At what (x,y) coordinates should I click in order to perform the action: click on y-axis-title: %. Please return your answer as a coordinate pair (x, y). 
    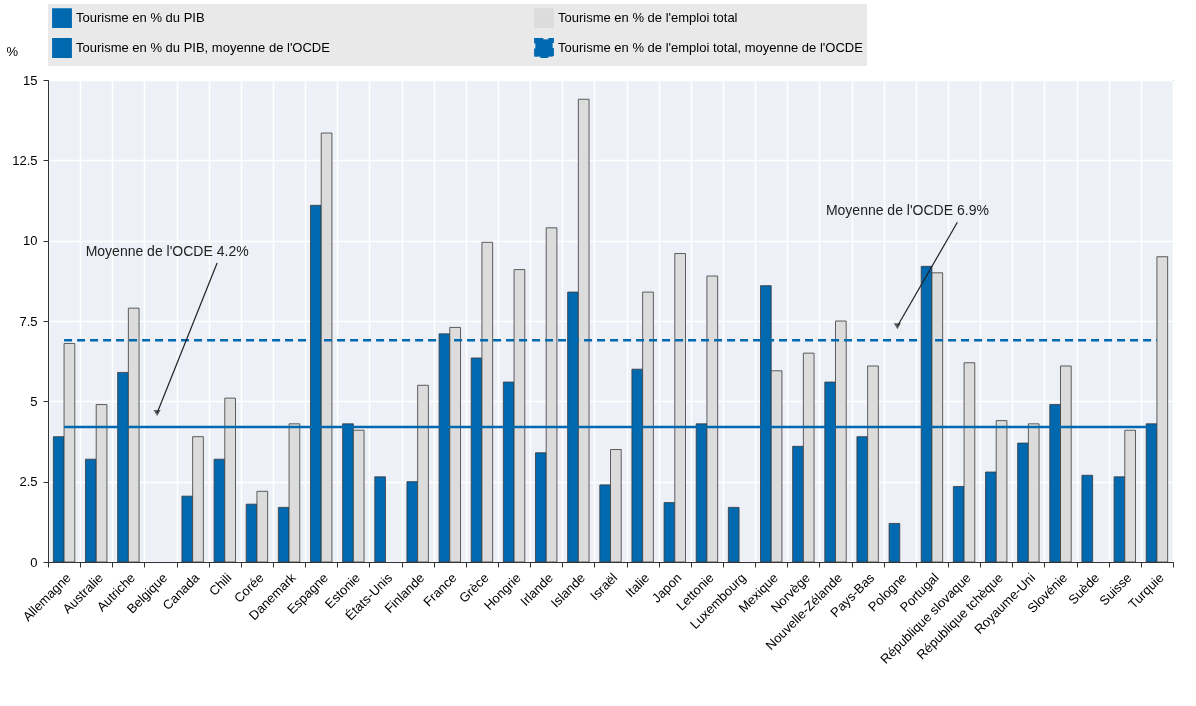
    Looking at the image, I should click on (12, 51).